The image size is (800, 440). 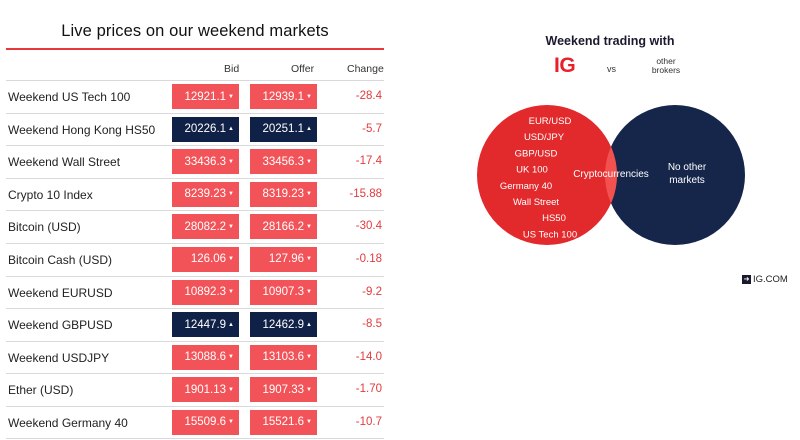 I want to click on bid-price-button: 10892.3 ▼, so click(x=205, y=292).